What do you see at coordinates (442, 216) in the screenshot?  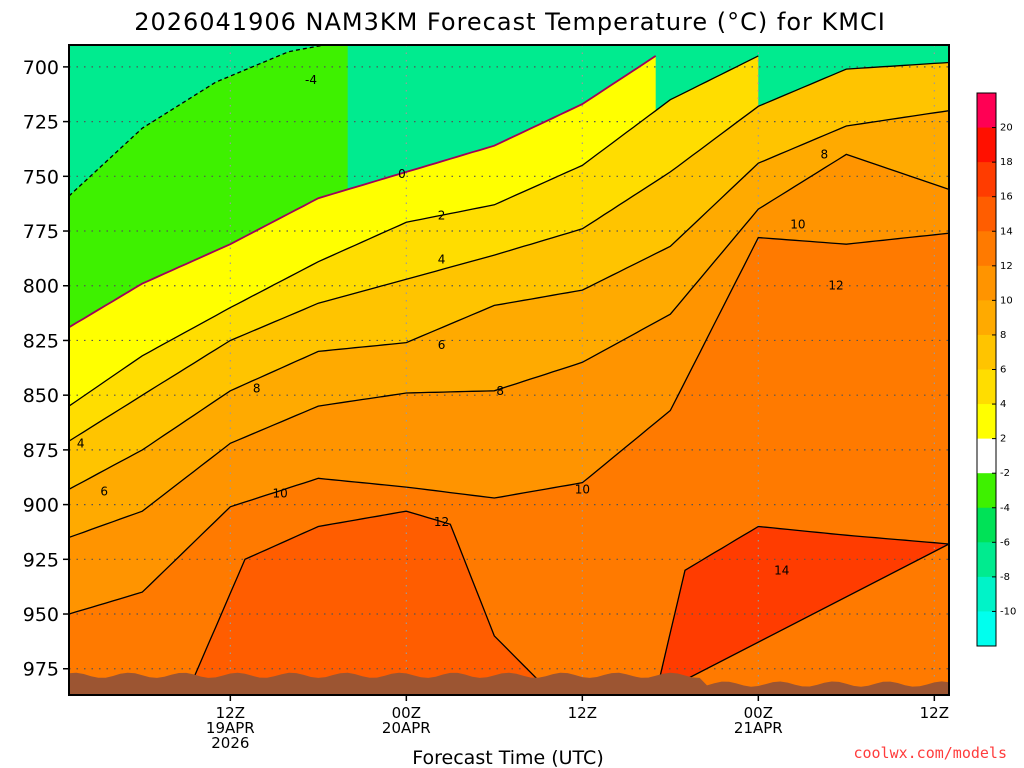 I see `contour-label: 2` at bounding box center [442, 216].